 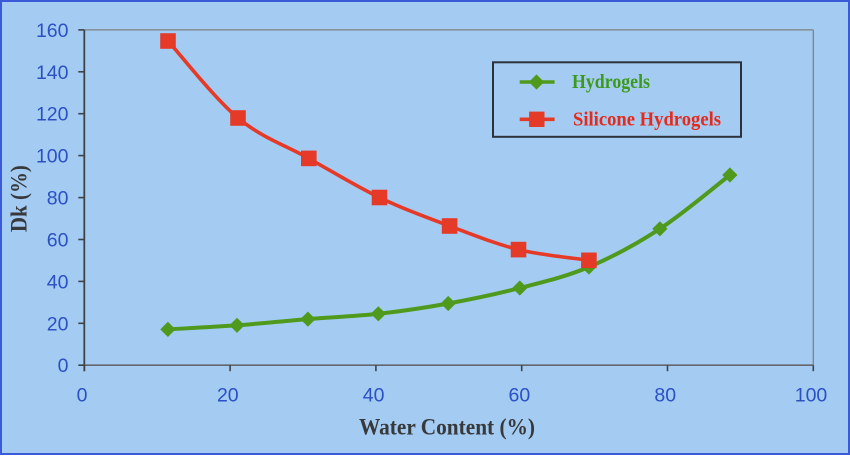 What do you see at coordinates (52, 115) in the screenshot?
I see `svg-text: 120` at bounding box center [52, 115].